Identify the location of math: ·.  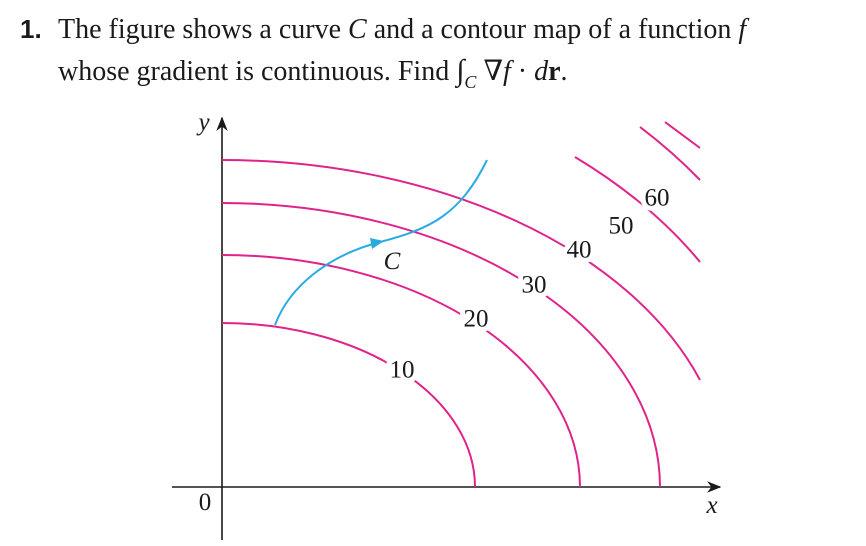
(522, 71).